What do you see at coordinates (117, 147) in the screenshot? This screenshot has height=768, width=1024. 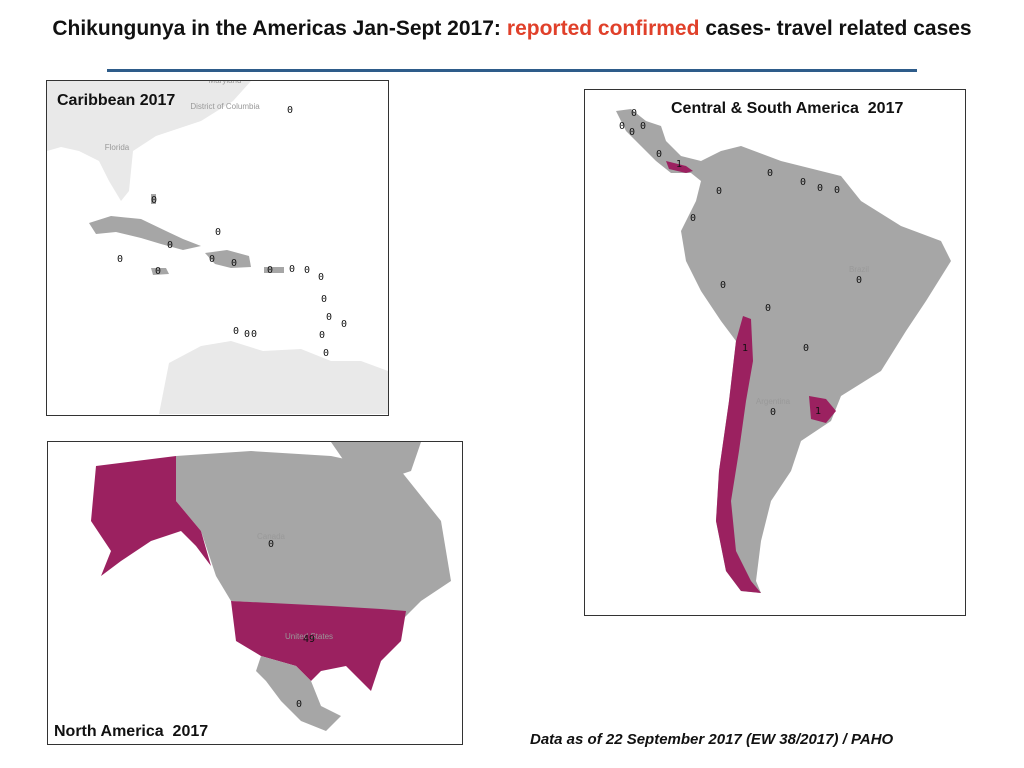 I see `place-label: Florida` at bounding box center [117, 147].